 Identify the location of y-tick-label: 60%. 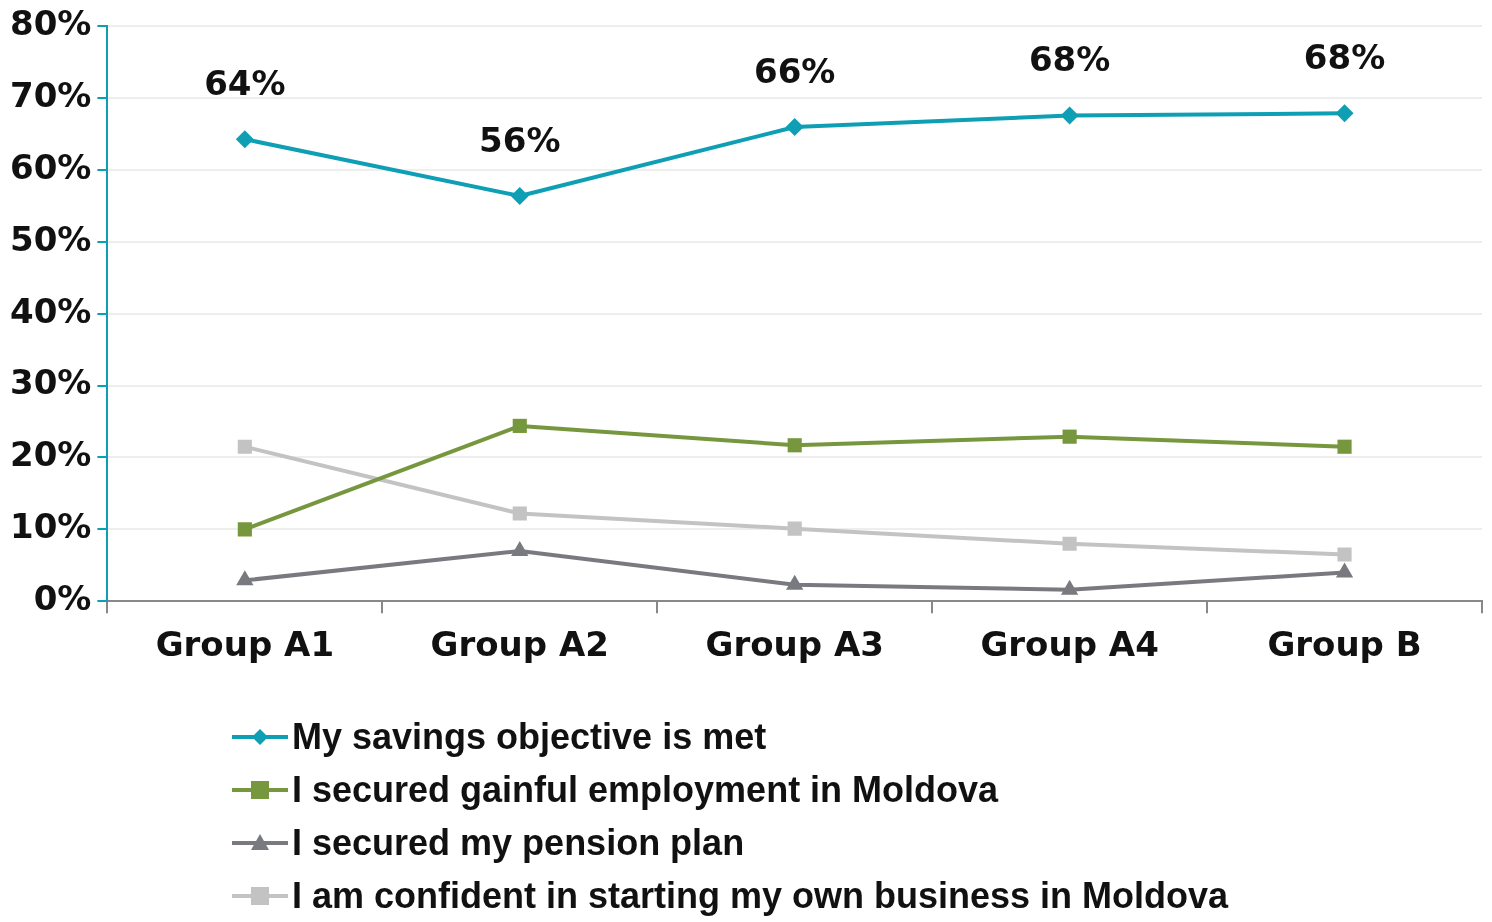
(50, 166).